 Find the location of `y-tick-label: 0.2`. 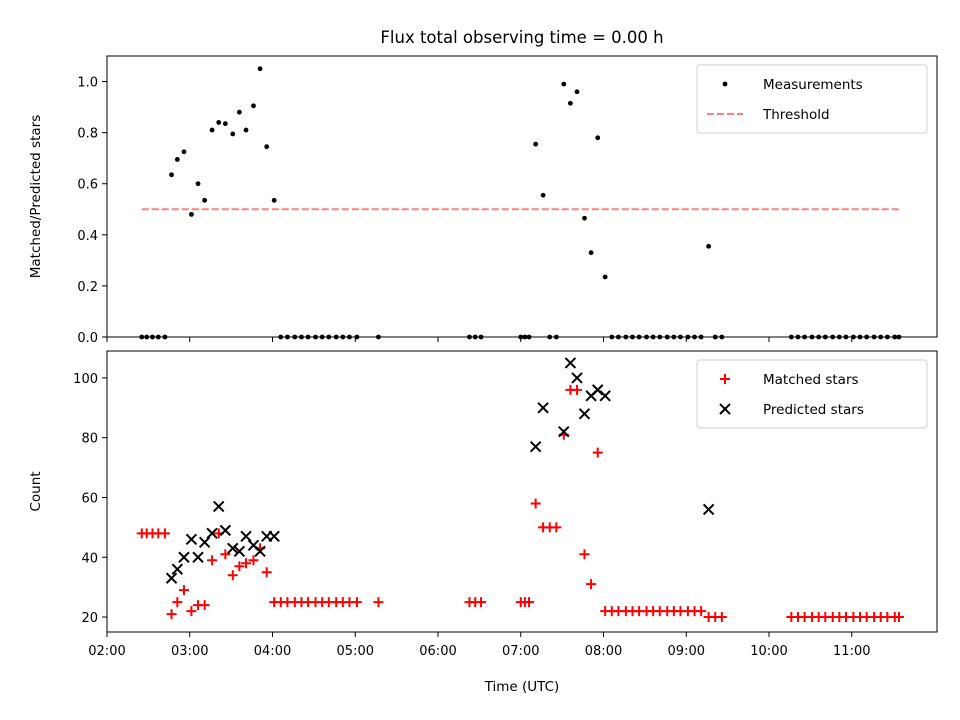

y-tick-label: 0.2 is located at coordinates (87, 287).